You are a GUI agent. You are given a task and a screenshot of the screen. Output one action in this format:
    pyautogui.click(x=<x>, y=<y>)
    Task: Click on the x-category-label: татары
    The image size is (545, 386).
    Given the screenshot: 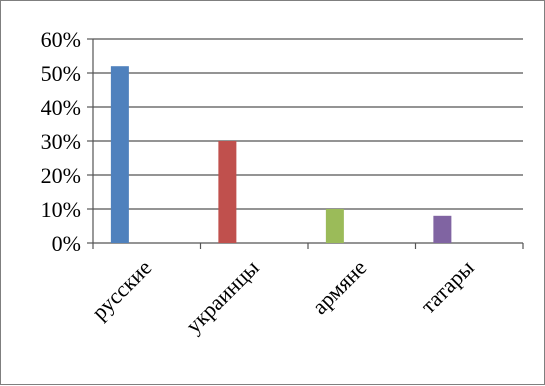 What is the action you would take?
    pyautogui.click(x=446, y=286)
    